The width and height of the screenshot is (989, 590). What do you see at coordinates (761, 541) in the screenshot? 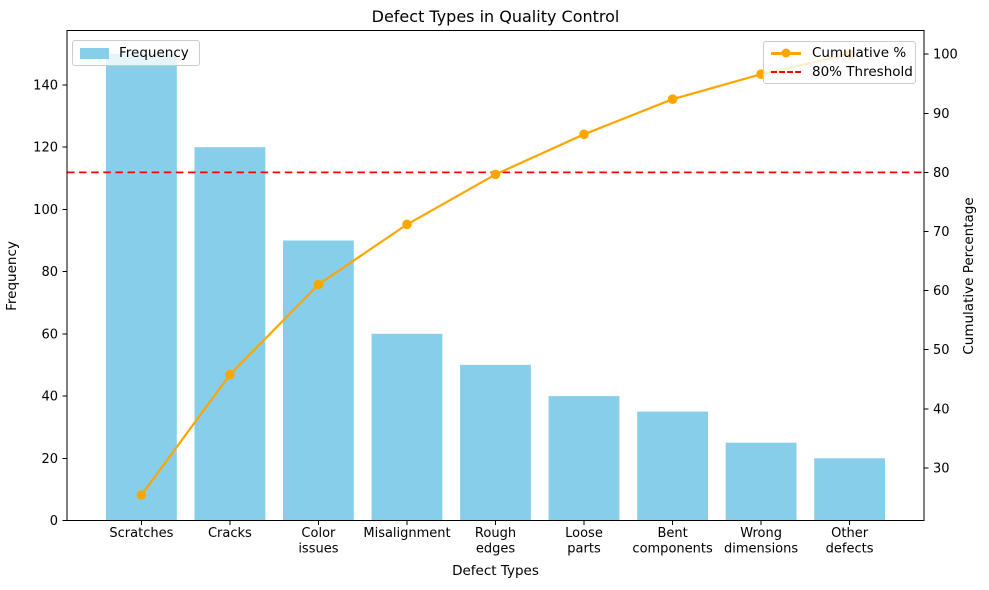
I see `x-tick-label-wrong-dimensions: Wrong dimensions` at bounding box center [761, 541].